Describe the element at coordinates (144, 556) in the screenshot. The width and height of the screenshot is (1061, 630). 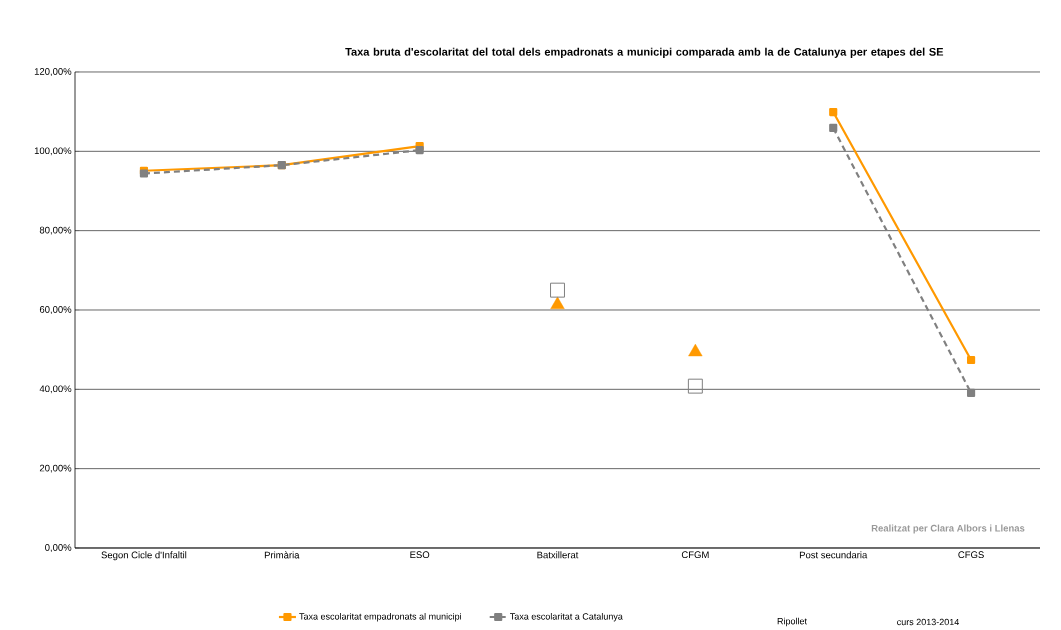
I see `x-tick-label: Segon Cicle d'Infaltil` at that location.